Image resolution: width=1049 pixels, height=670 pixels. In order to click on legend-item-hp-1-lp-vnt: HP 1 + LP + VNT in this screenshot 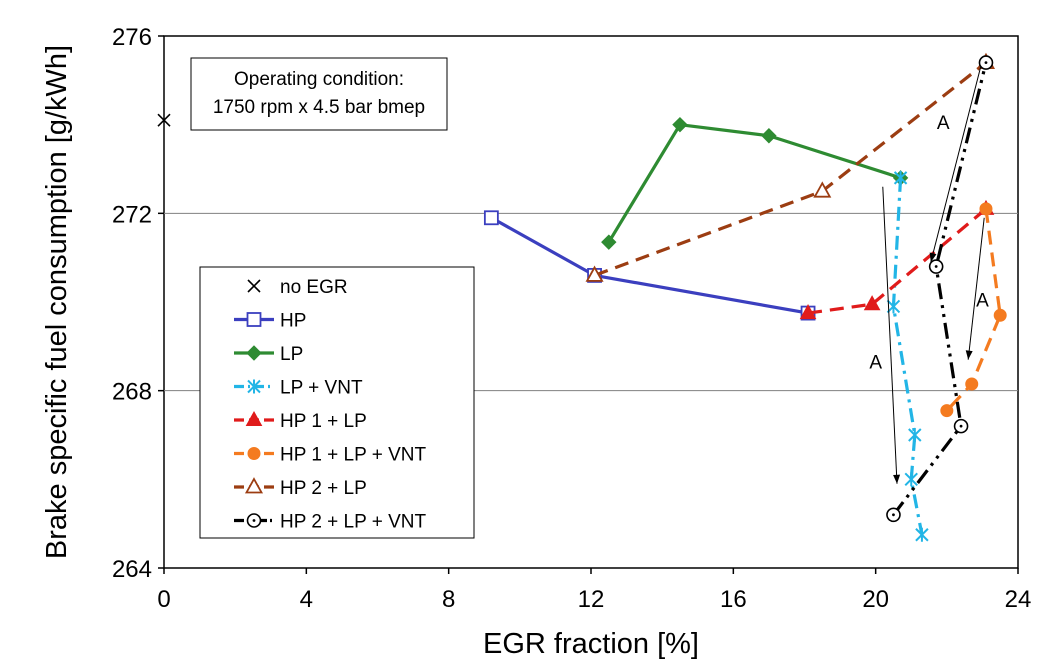, I will do `click(330, 455)`.